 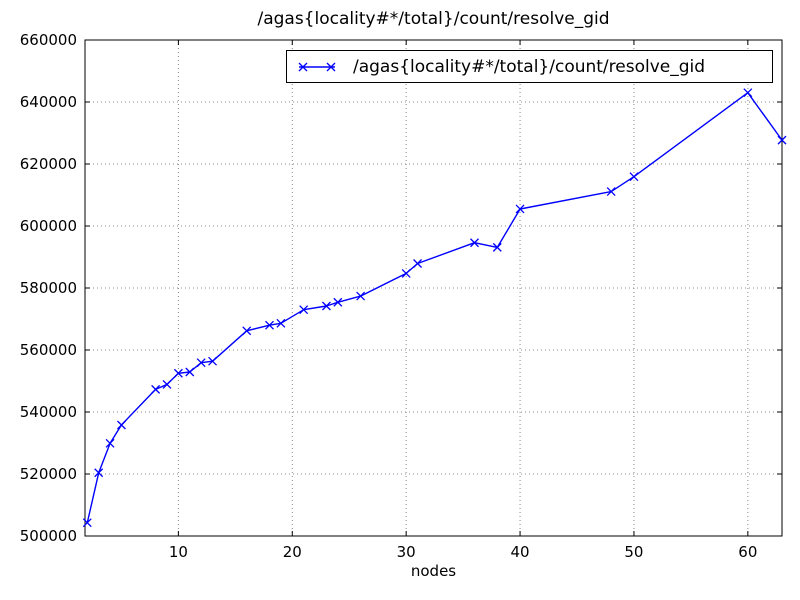 I want to click on y-tick-label: 640000, so click(x=48, y=102).